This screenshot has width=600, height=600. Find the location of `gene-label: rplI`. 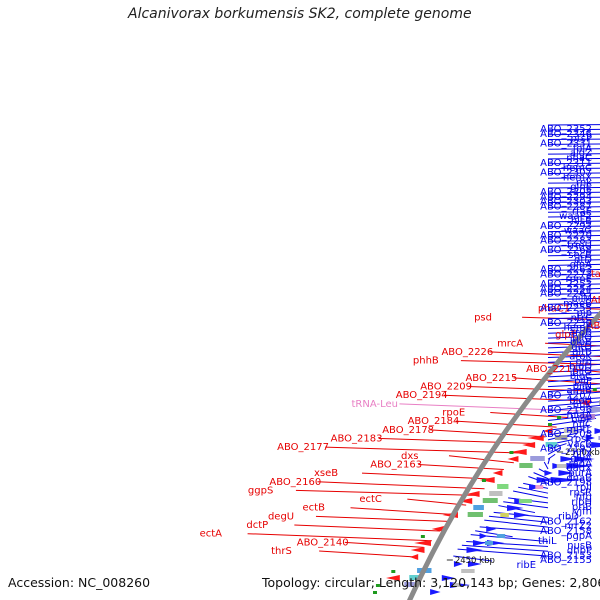

gene-label: rplI is located at coordinates (584, 487).